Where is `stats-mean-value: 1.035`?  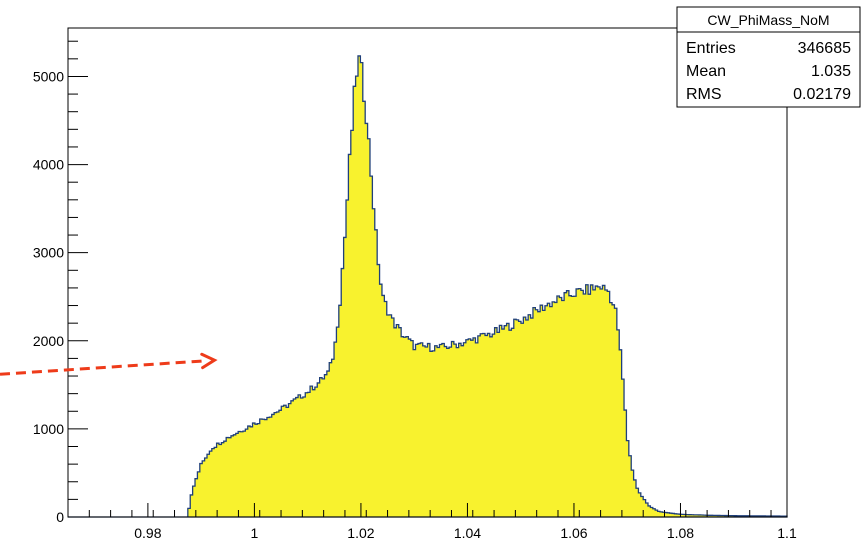
stats-mean-value: 1.035 is located at coordinates (831, 71).